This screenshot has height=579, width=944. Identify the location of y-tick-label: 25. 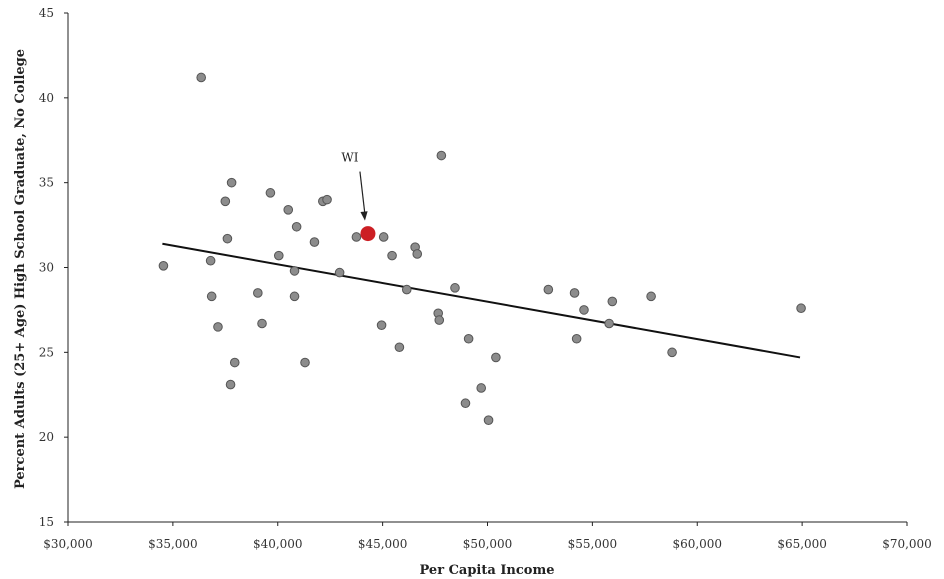
(46, 352).